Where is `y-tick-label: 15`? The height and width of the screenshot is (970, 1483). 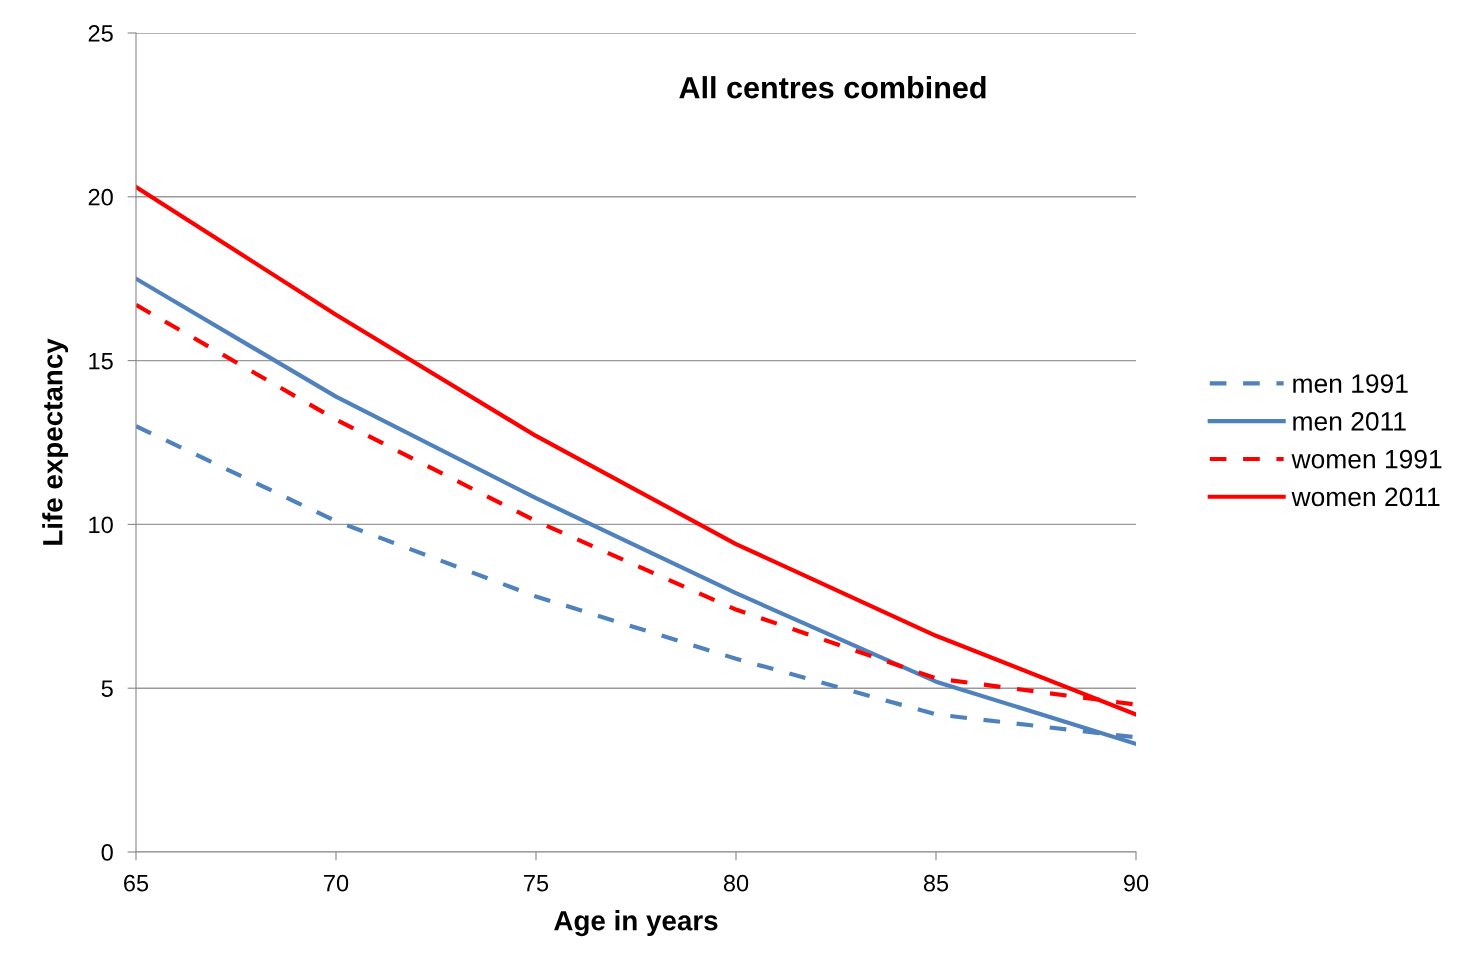
y-tick-label: 15 is located at coordinates (101, 361).